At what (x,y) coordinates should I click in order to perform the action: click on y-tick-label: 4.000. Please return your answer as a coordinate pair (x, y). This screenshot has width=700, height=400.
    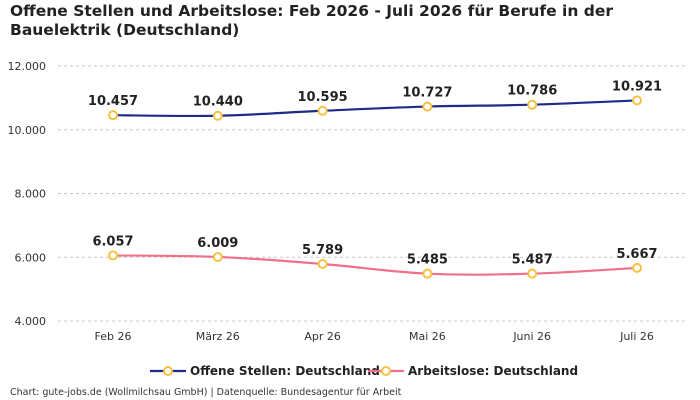
    Looking at the image, I should click on (31, 321).